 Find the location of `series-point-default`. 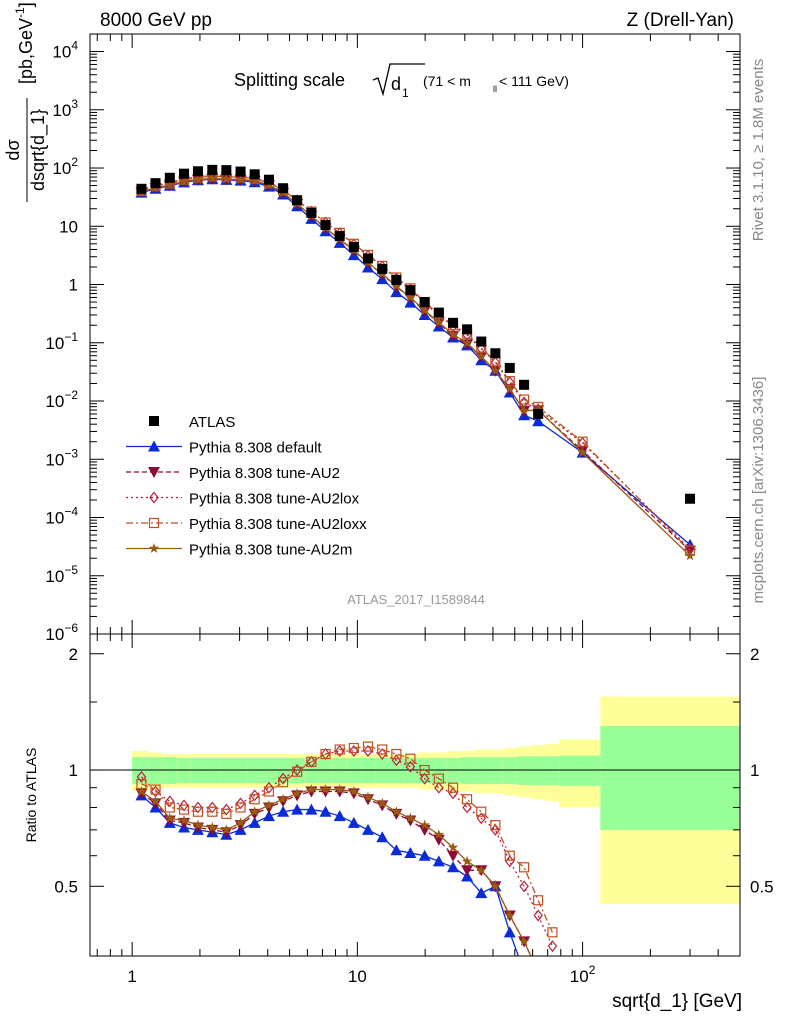

series-point-default is located at coordinates (538, 421).